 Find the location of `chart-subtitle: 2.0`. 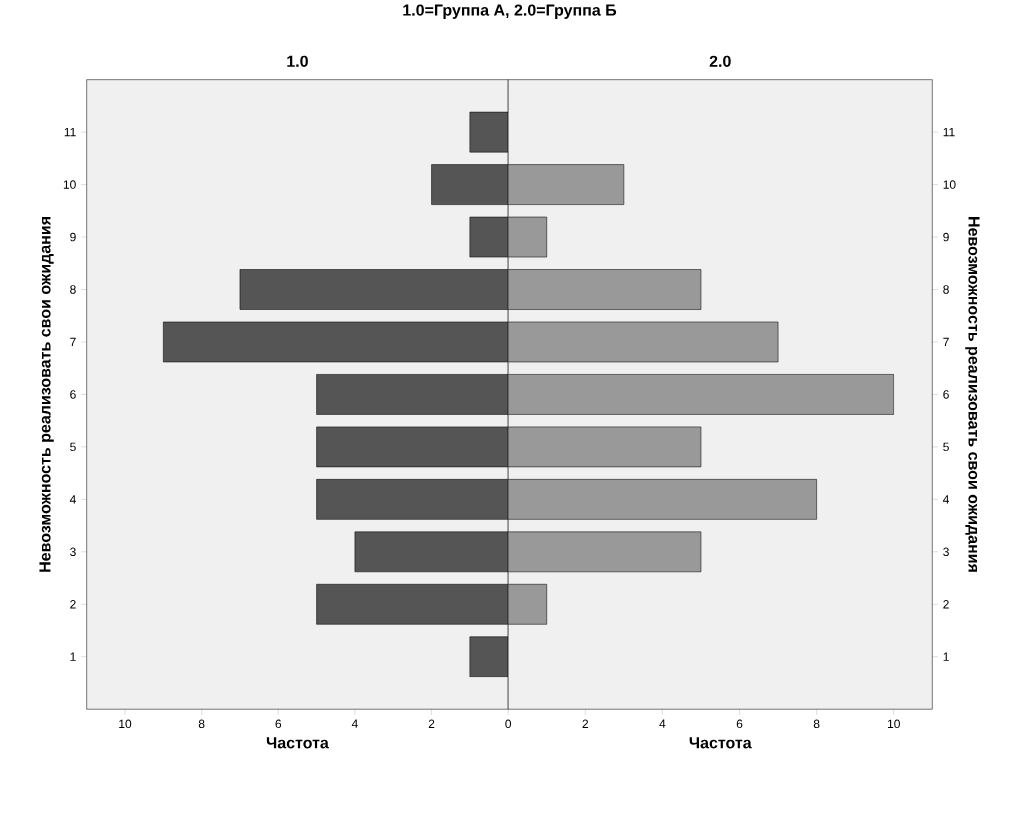

chart-subtitle: 2.0 is located at coordinates (720, 61).